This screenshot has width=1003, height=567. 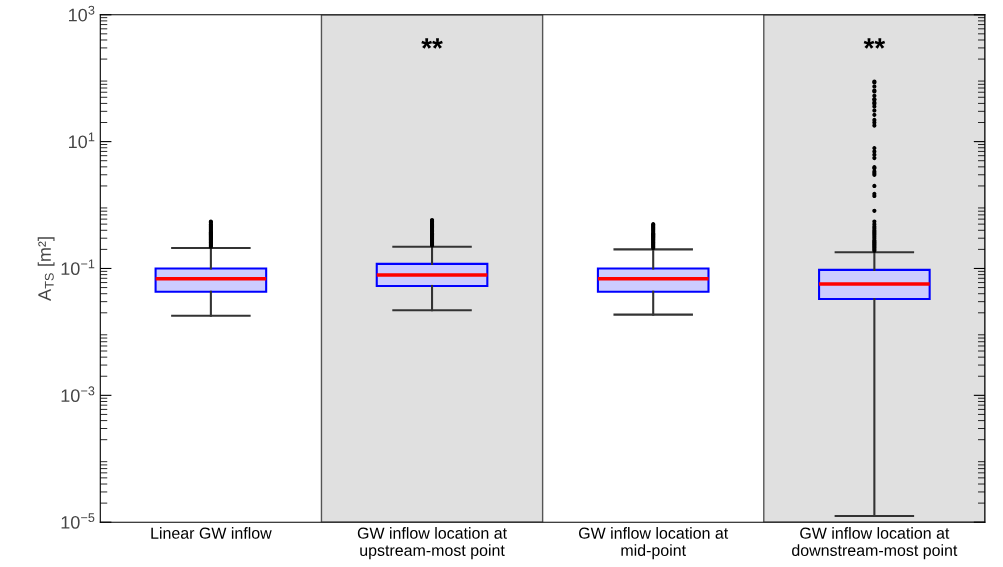 I want to click on x-tick-label: GW inflow location at upstream-most point, so click(x=432, y=543).